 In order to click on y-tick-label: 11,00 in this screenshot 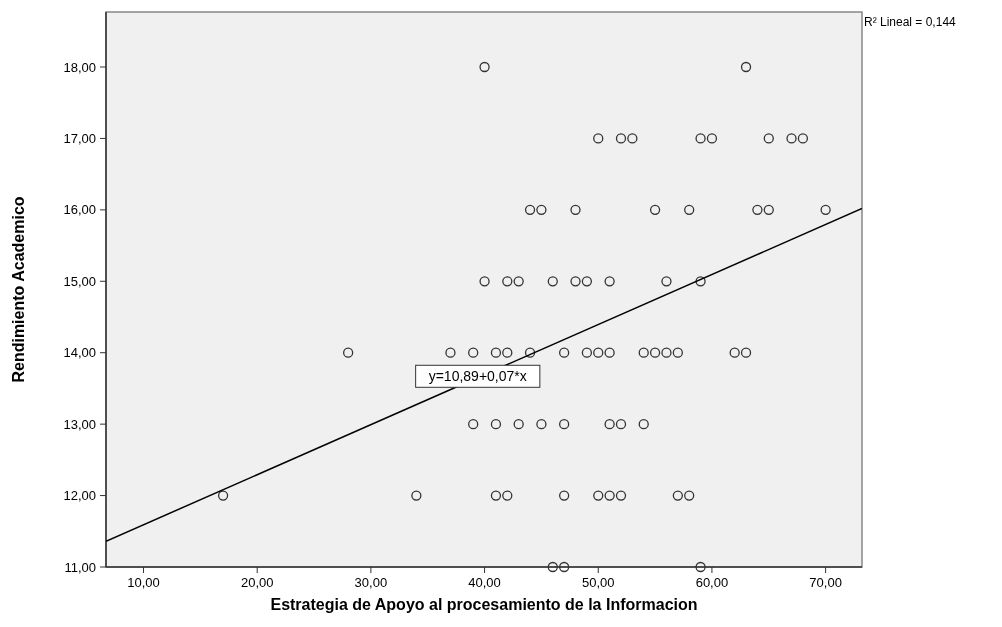, I will do `click(80, 567)`.